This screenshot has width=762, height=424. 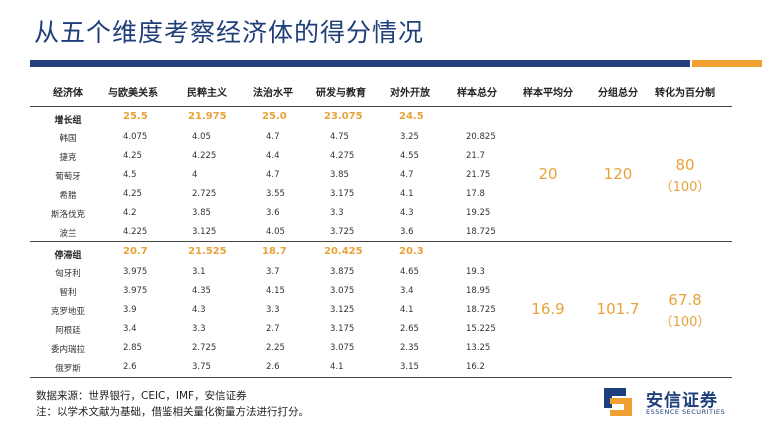 I want to click on growth-group-total: 120, so click(x=618, y=174).